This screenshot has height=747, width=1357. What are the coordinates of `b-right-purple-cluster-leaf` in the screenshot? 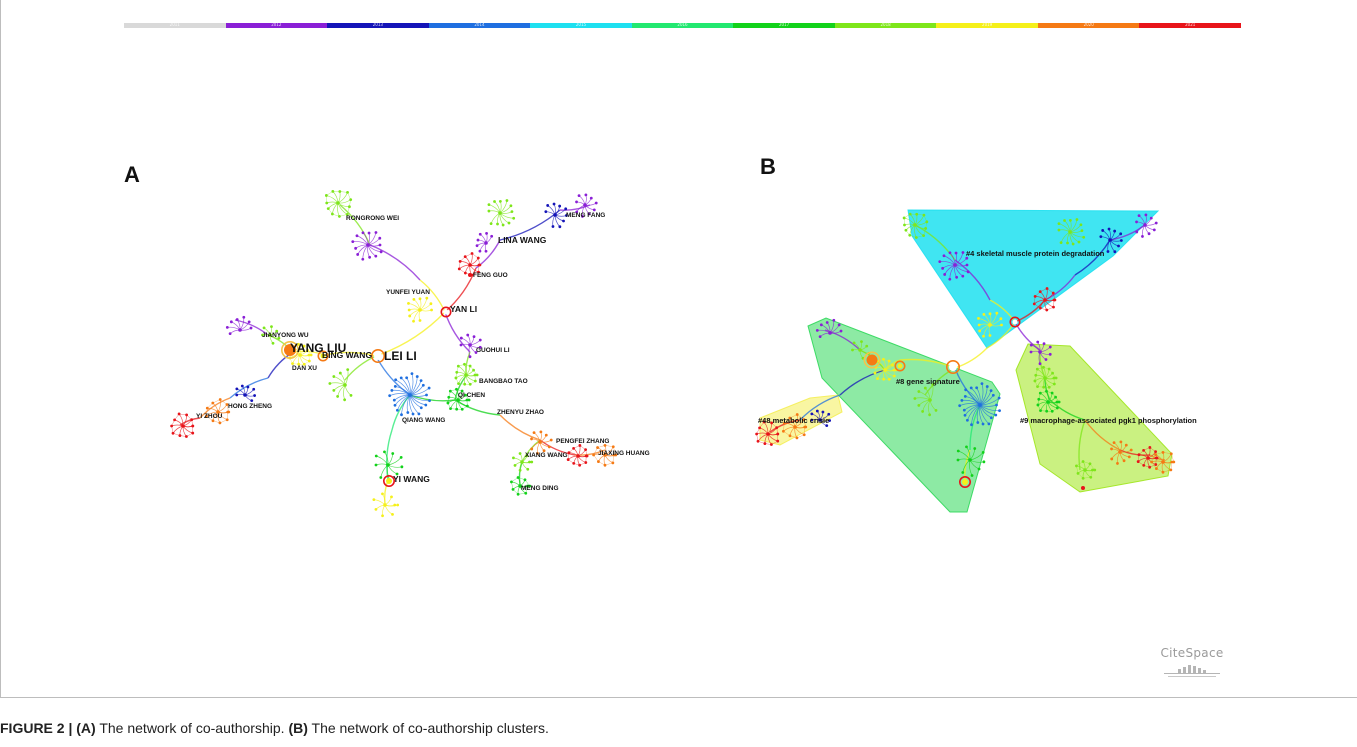 It's located at (1044, 344).